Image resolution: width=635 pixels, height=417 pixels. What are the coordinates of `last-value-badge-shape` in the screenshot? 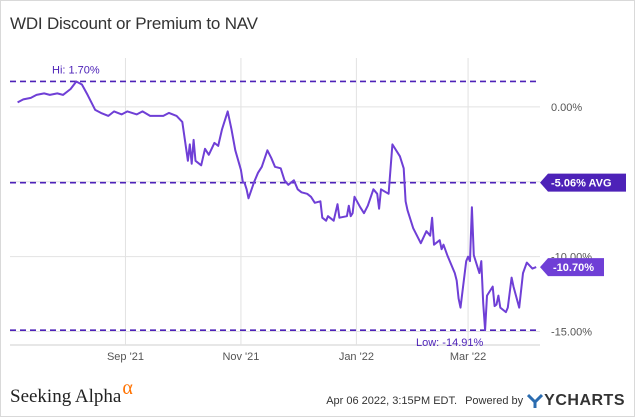 It's located at (572, 267).